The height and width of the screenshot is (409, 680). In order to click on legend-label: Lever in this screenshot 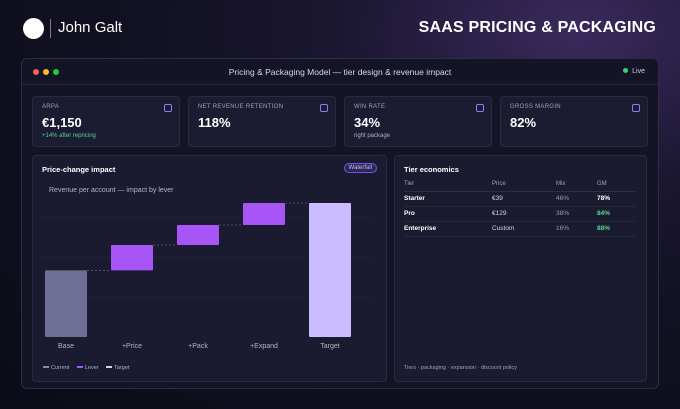, I will do `click(91, 368)`.